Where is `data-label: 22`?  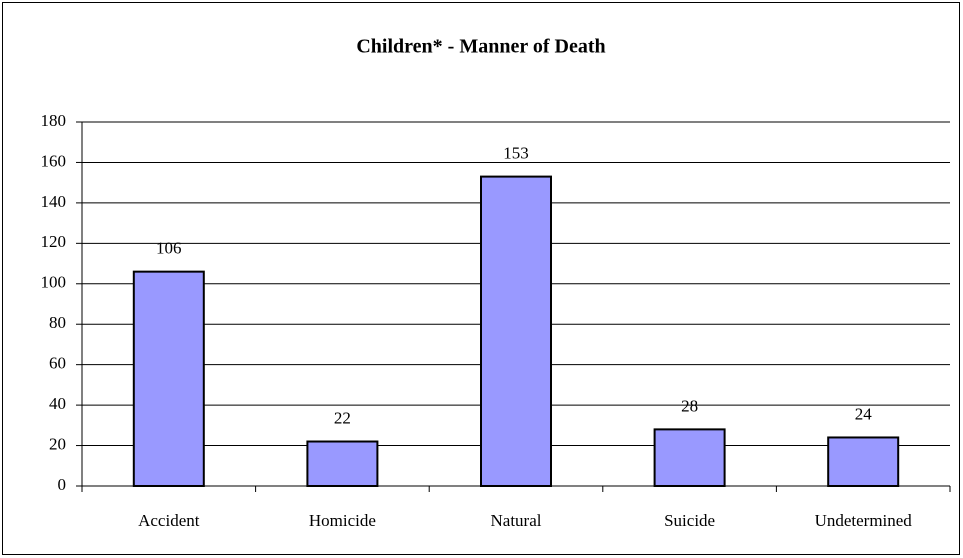 data-label: 22 is located at coordinates (342, 417).